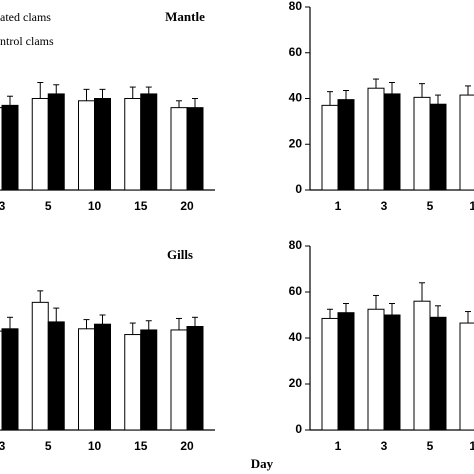  What do you see at coordinates (185, 16) in the screenshot?
I see `panel-title: Mantle` at bounding box center [185, 16].